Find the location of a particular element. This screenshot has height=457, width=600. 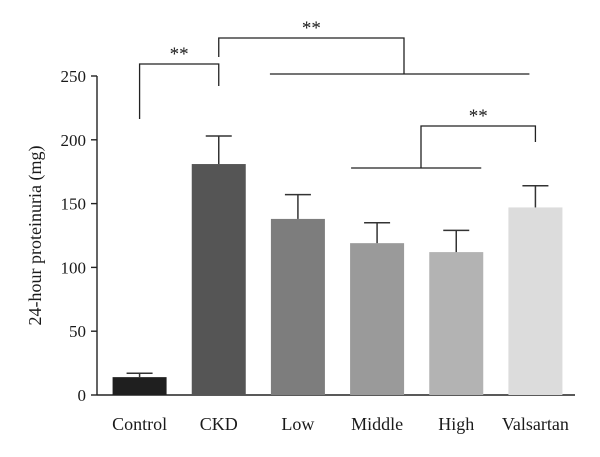

bar-low is located at coordinates (297, 306).